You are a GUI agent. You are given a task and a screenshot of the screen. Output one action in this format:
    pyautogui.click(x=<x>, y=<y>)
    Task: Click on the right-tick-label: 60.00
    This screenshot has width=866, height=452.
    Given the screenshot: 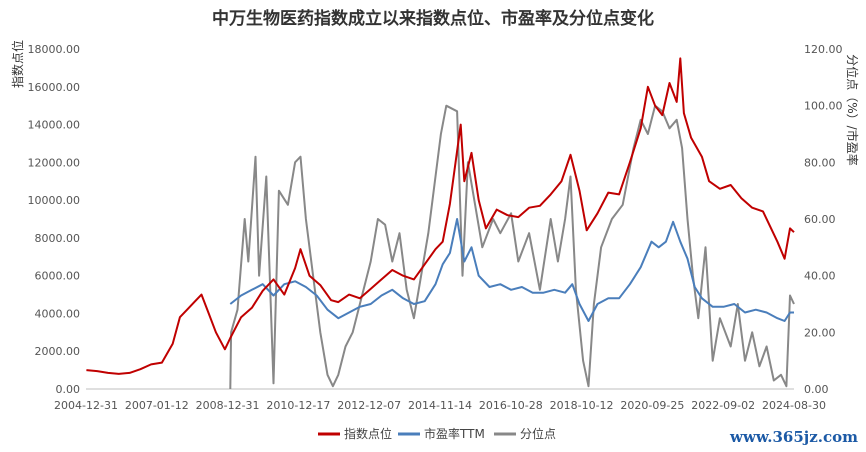 What is the action you would take?
    pyautogui.click(x=820, y=219)
    